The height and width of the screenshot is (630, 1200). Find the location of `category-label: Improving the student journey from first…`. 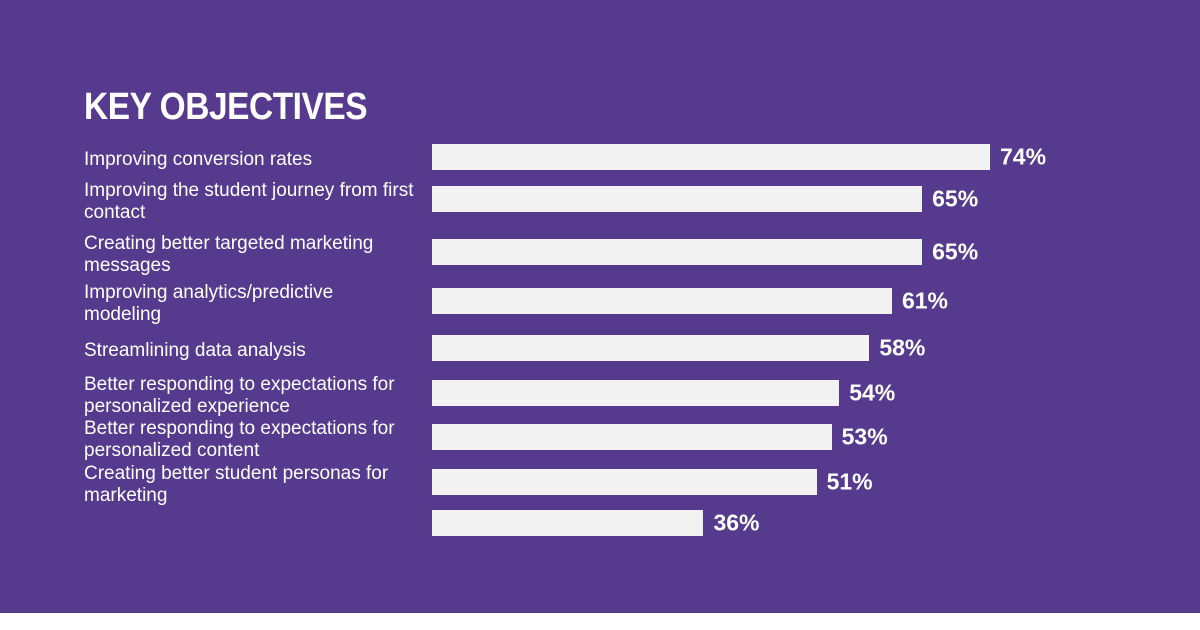

category-label: Improving the student journey from first… is located at coordinates (249, 201).